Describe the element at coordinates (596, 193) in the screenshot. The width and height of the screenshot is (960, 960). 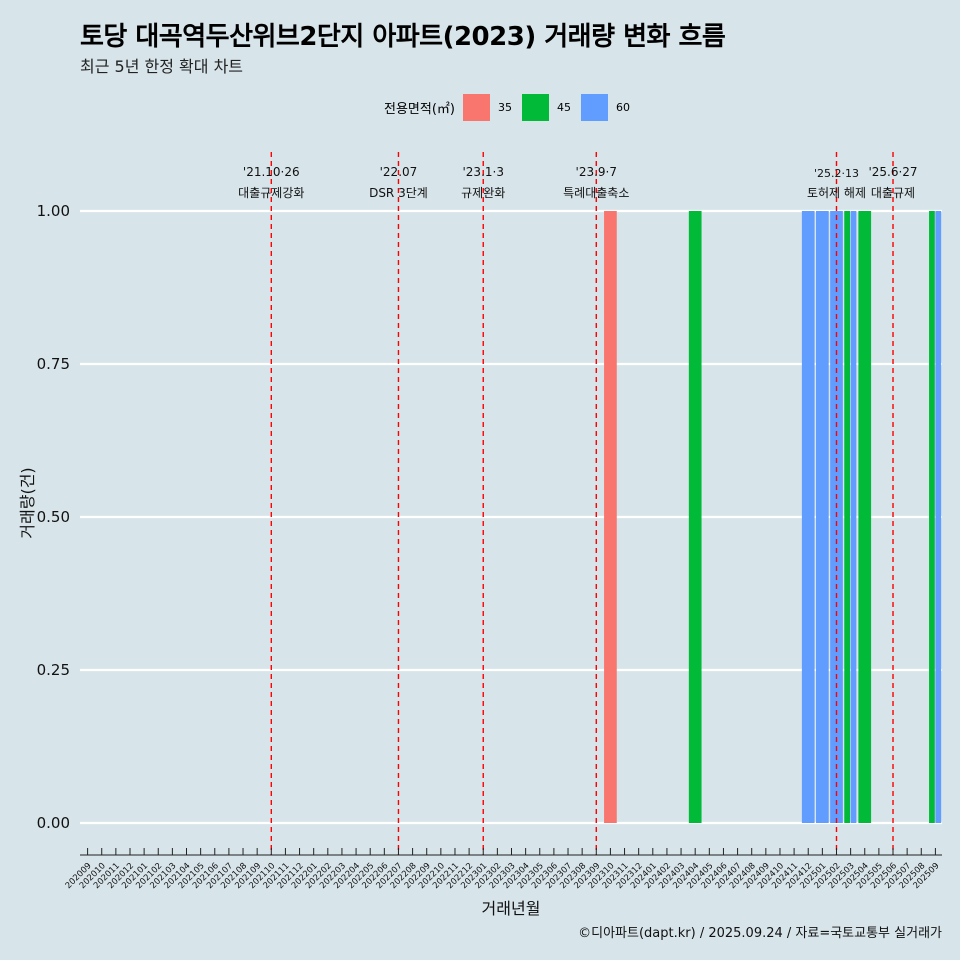
I see `event-label: 특례대출축소` at that location.